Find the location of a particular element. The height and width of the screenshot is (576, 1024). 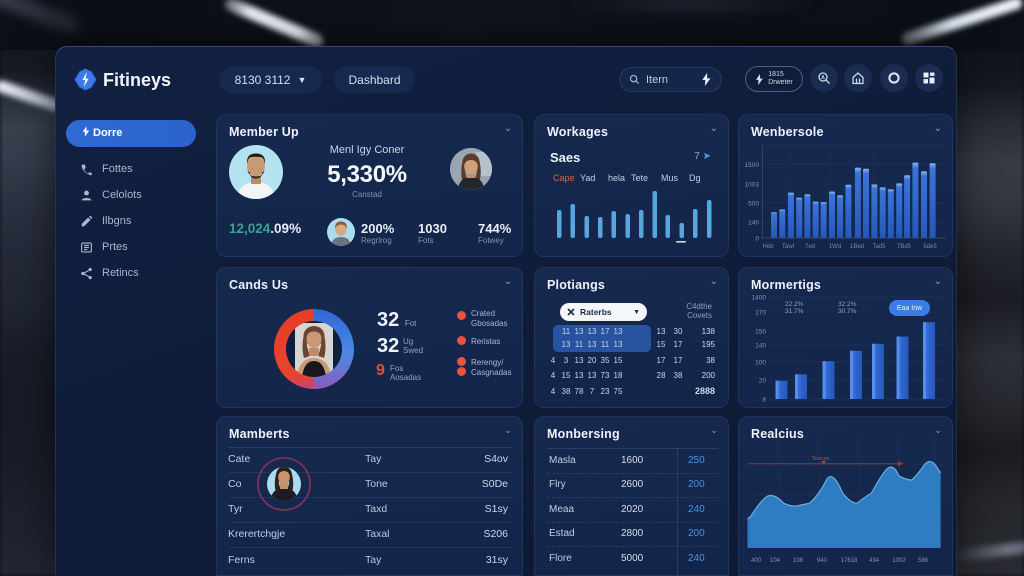

svg-text: 170 is located at coordinates (760, 313).